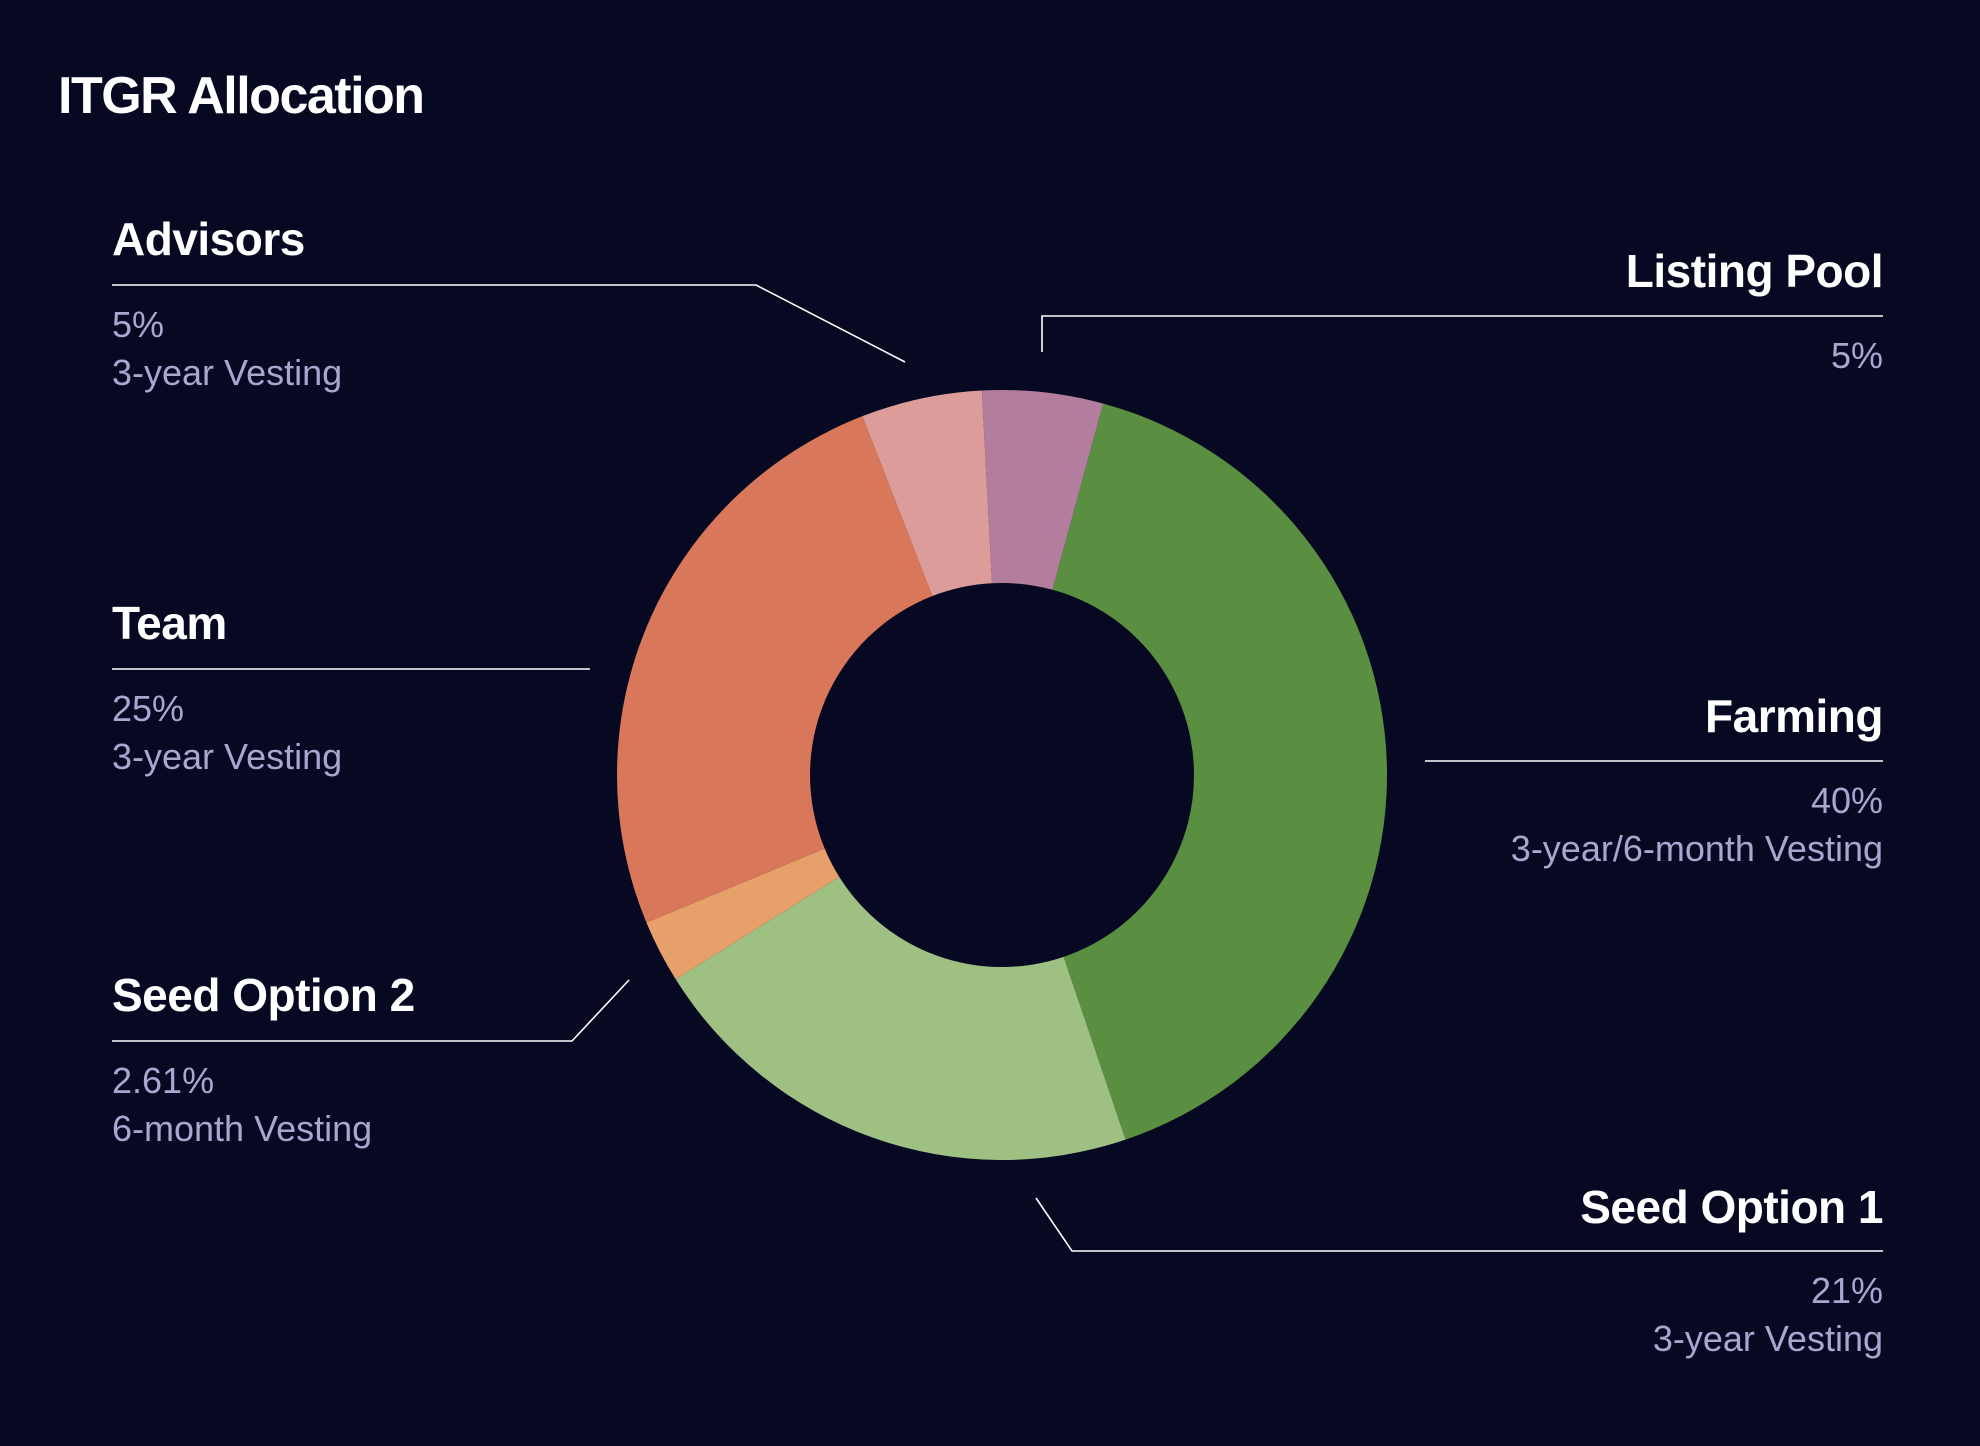 The width and height of the screenshot is (1980, 1446). Describe the element at coordinates (1847, 1290) in the screenshot. I see `label-seed-option-1-value: 21%` at that location.